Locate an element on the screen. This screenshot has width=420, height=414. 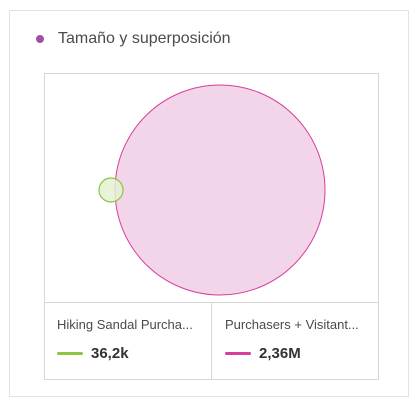
legend-item-hiking-sandal: Hiking Sandal Purcha... 36,2k is located at coordinates (128, 341).